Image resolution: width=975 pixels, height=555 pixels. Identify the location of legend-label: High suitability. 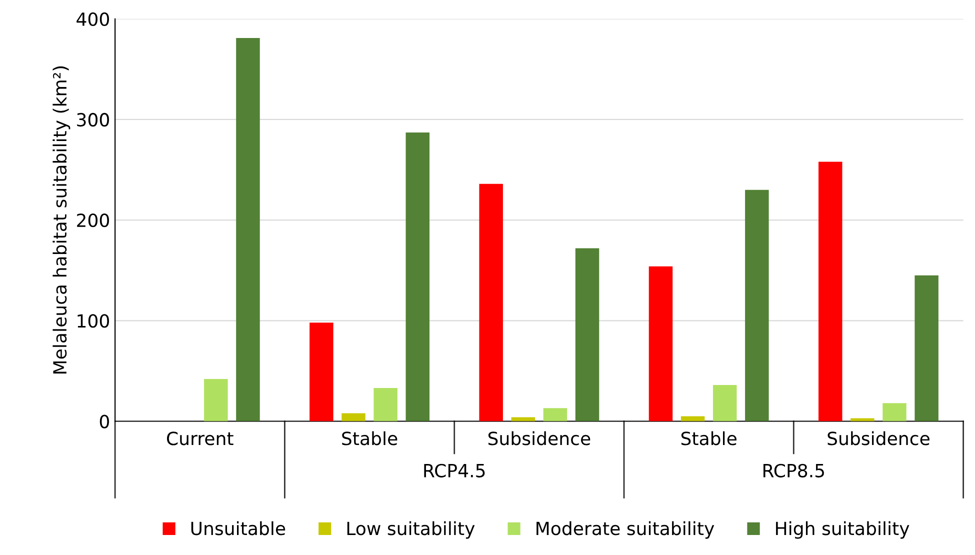
(843, 530).